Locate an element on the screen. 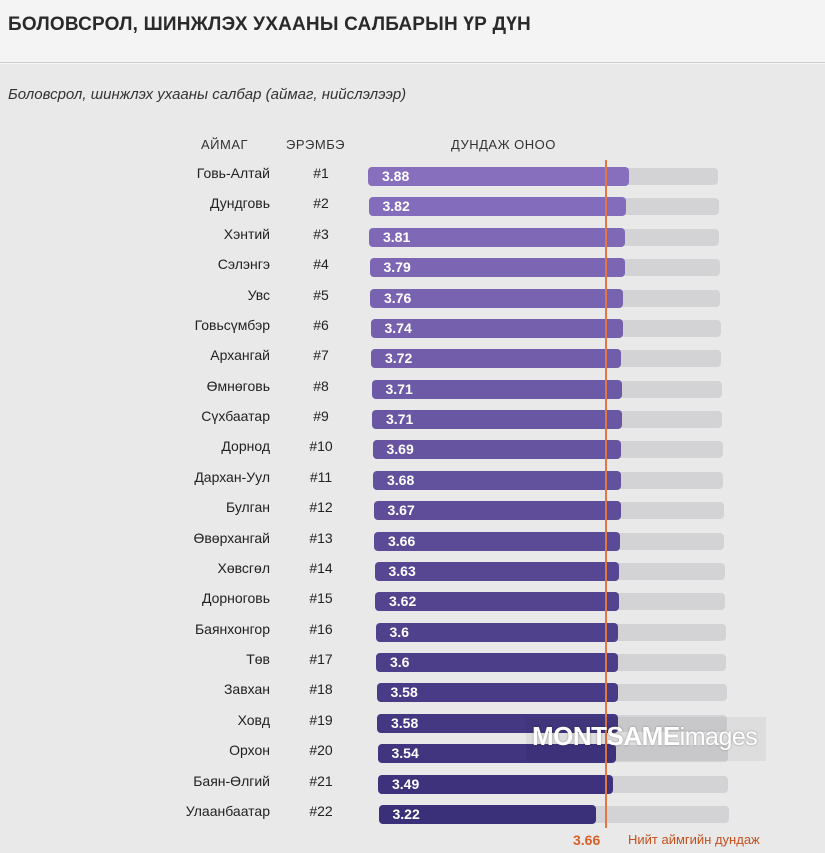 The image size is (825, 853). bar-value-label: 3.63 is located at coordinates (402, 570).